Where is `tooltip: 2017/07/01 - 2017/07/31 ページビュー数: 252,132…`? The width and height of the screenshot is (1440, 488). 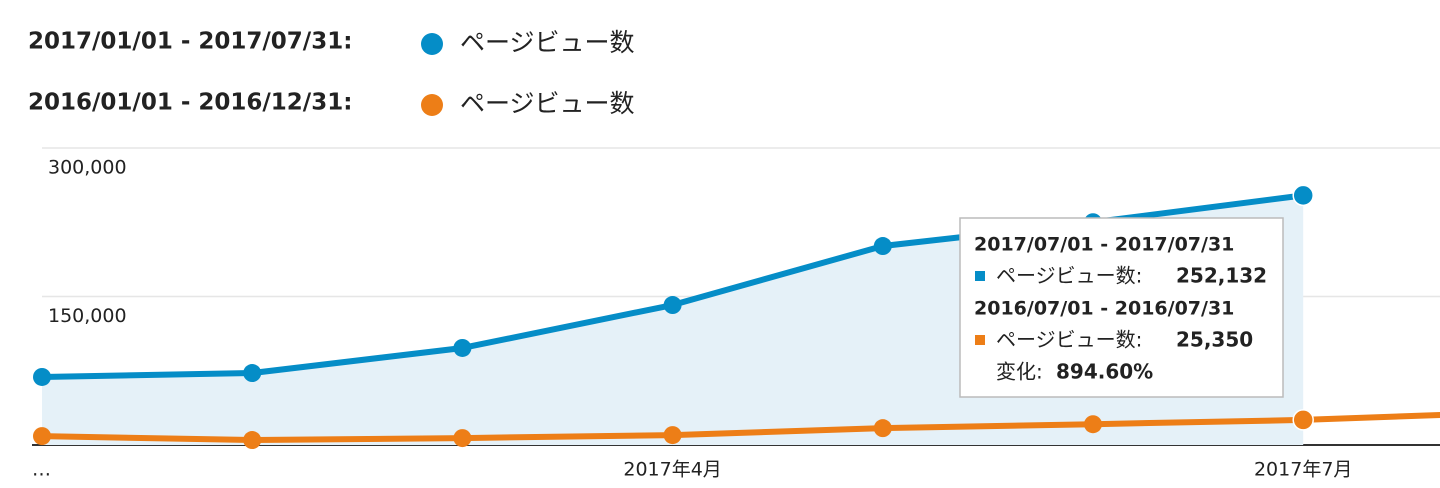 tooltip: 2017/07/01 - 2017/07/31 ページビュー数: 252,132… is located at coordinates (1121, 307).